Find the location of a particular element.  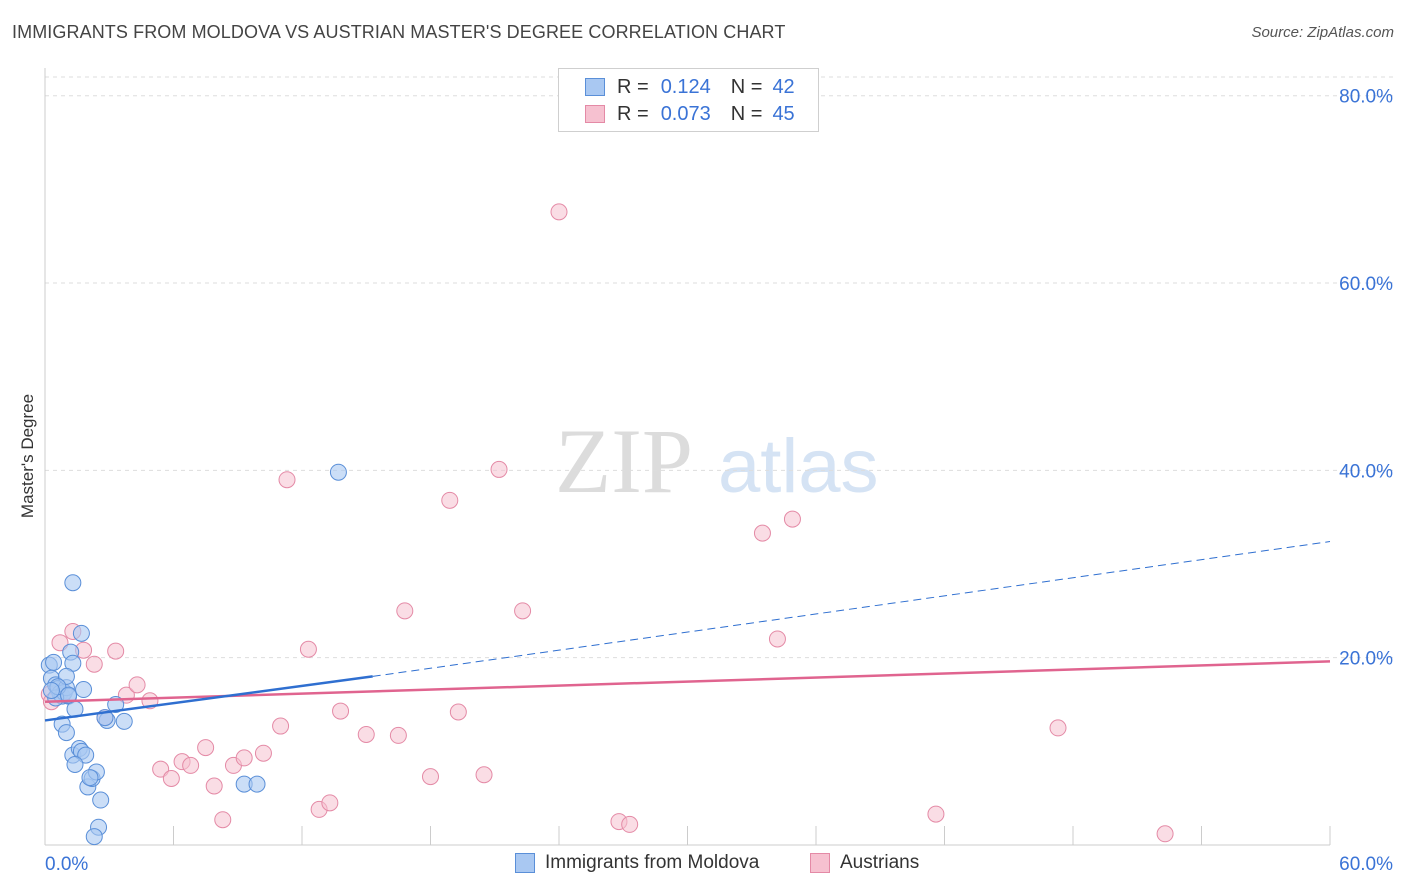

legend-row-austrians: R = 0.073 N = 45 is located at coordinates (690, 114).